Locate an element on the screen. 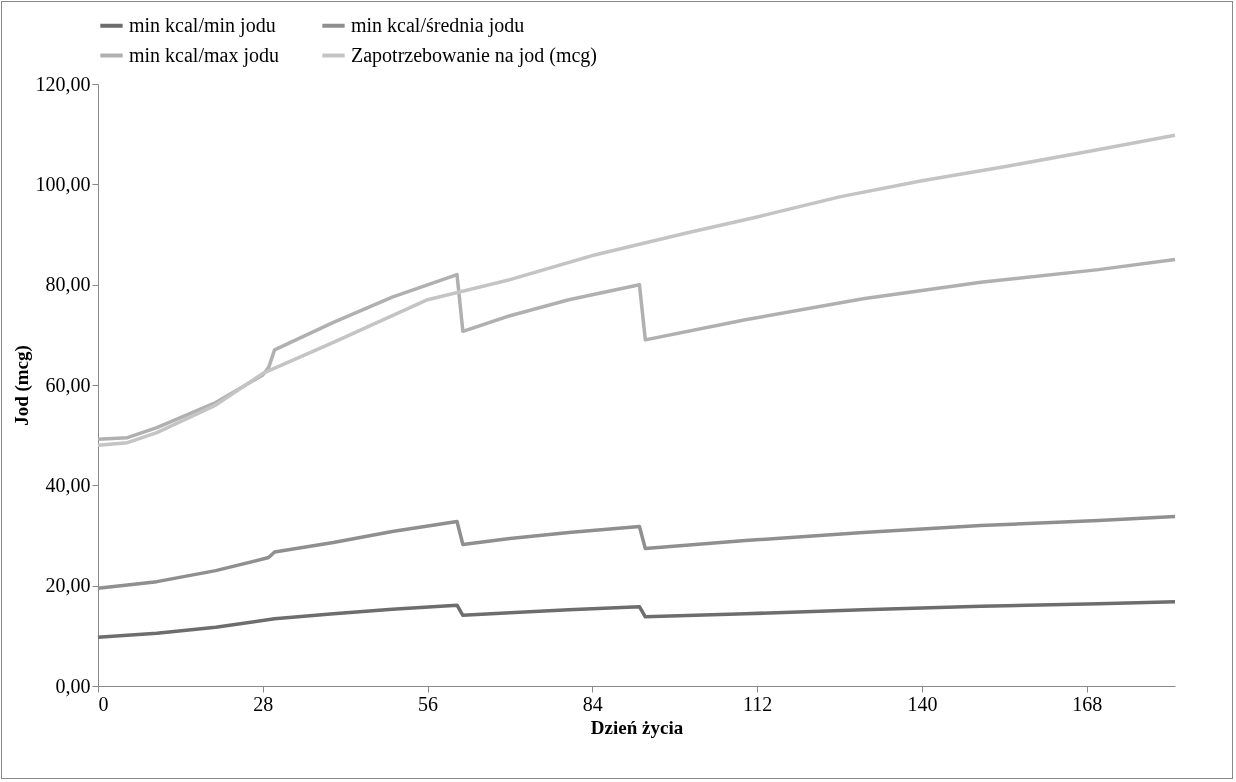 Image resolution: width=1236 pixels, height=782 pixels. x-tick-label: 112 is located at coordinates (758, 703).